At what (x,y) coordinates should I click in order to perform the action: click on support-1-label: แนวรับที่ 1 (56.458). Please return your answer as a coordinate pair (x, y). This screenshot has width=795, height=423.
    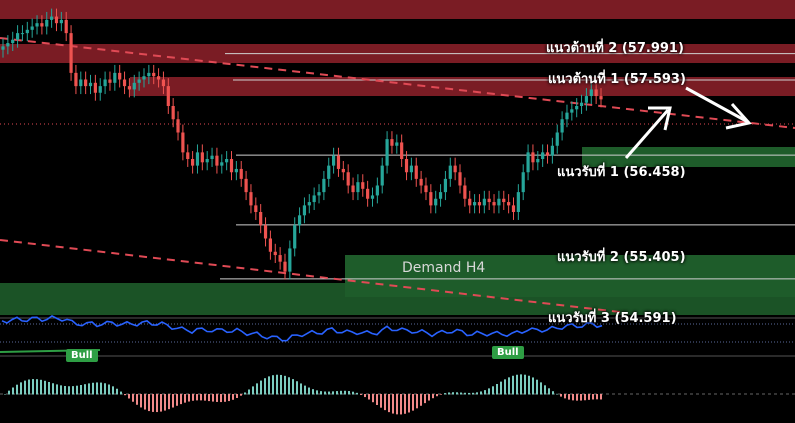
    Looking at the image, I should click on (621, 172).